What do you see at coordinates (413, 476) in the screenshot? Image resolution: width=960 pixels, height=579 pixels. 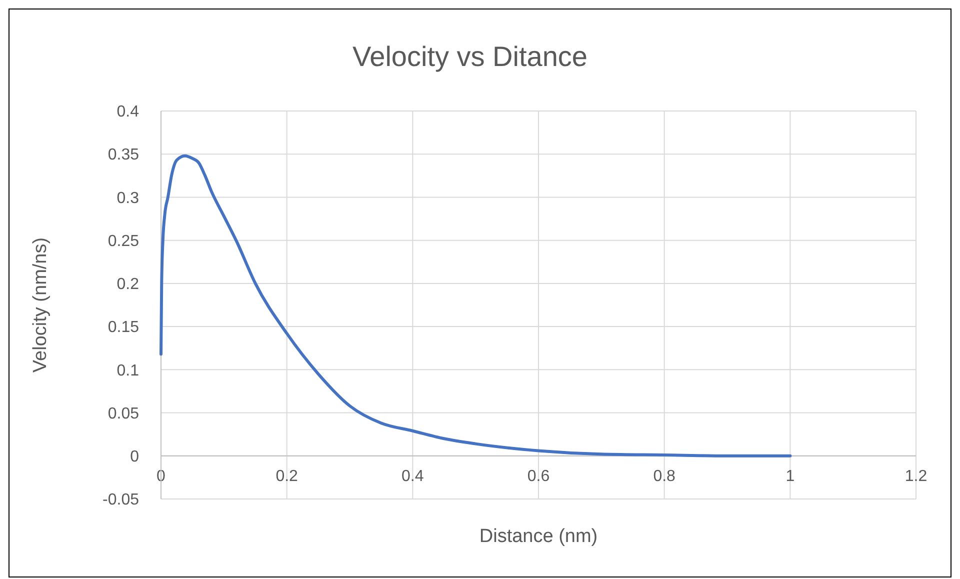 I see `x-tick-label: 0.4` at bounding box center [413, 476].